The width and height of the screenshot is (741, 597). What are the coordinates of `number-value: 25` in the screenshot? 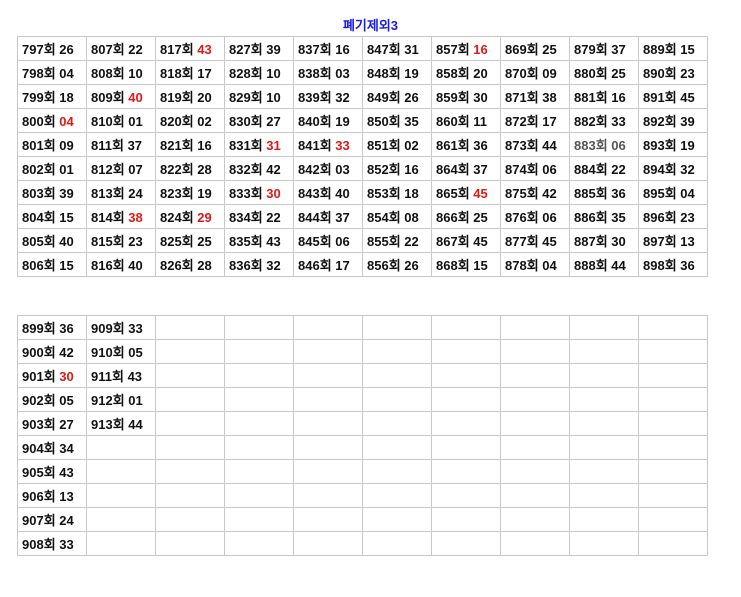 It's located at (618, 73).